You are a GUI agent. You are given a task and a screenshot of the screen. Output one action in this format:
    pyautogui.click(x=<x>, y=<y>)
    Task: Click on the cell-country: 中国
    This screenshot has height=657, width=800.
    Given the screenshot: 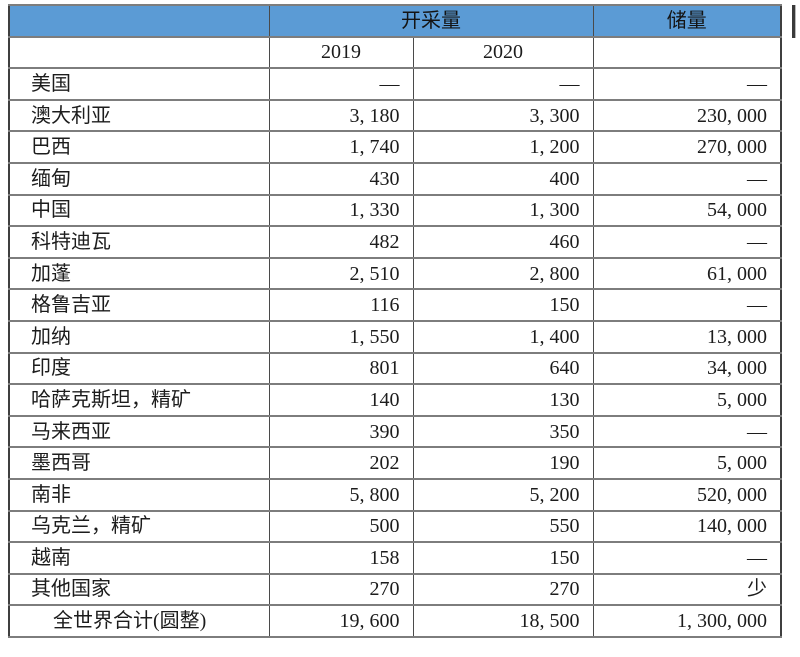 What is the action you would take?
    pyautogui.click(x=139, y=210)
    